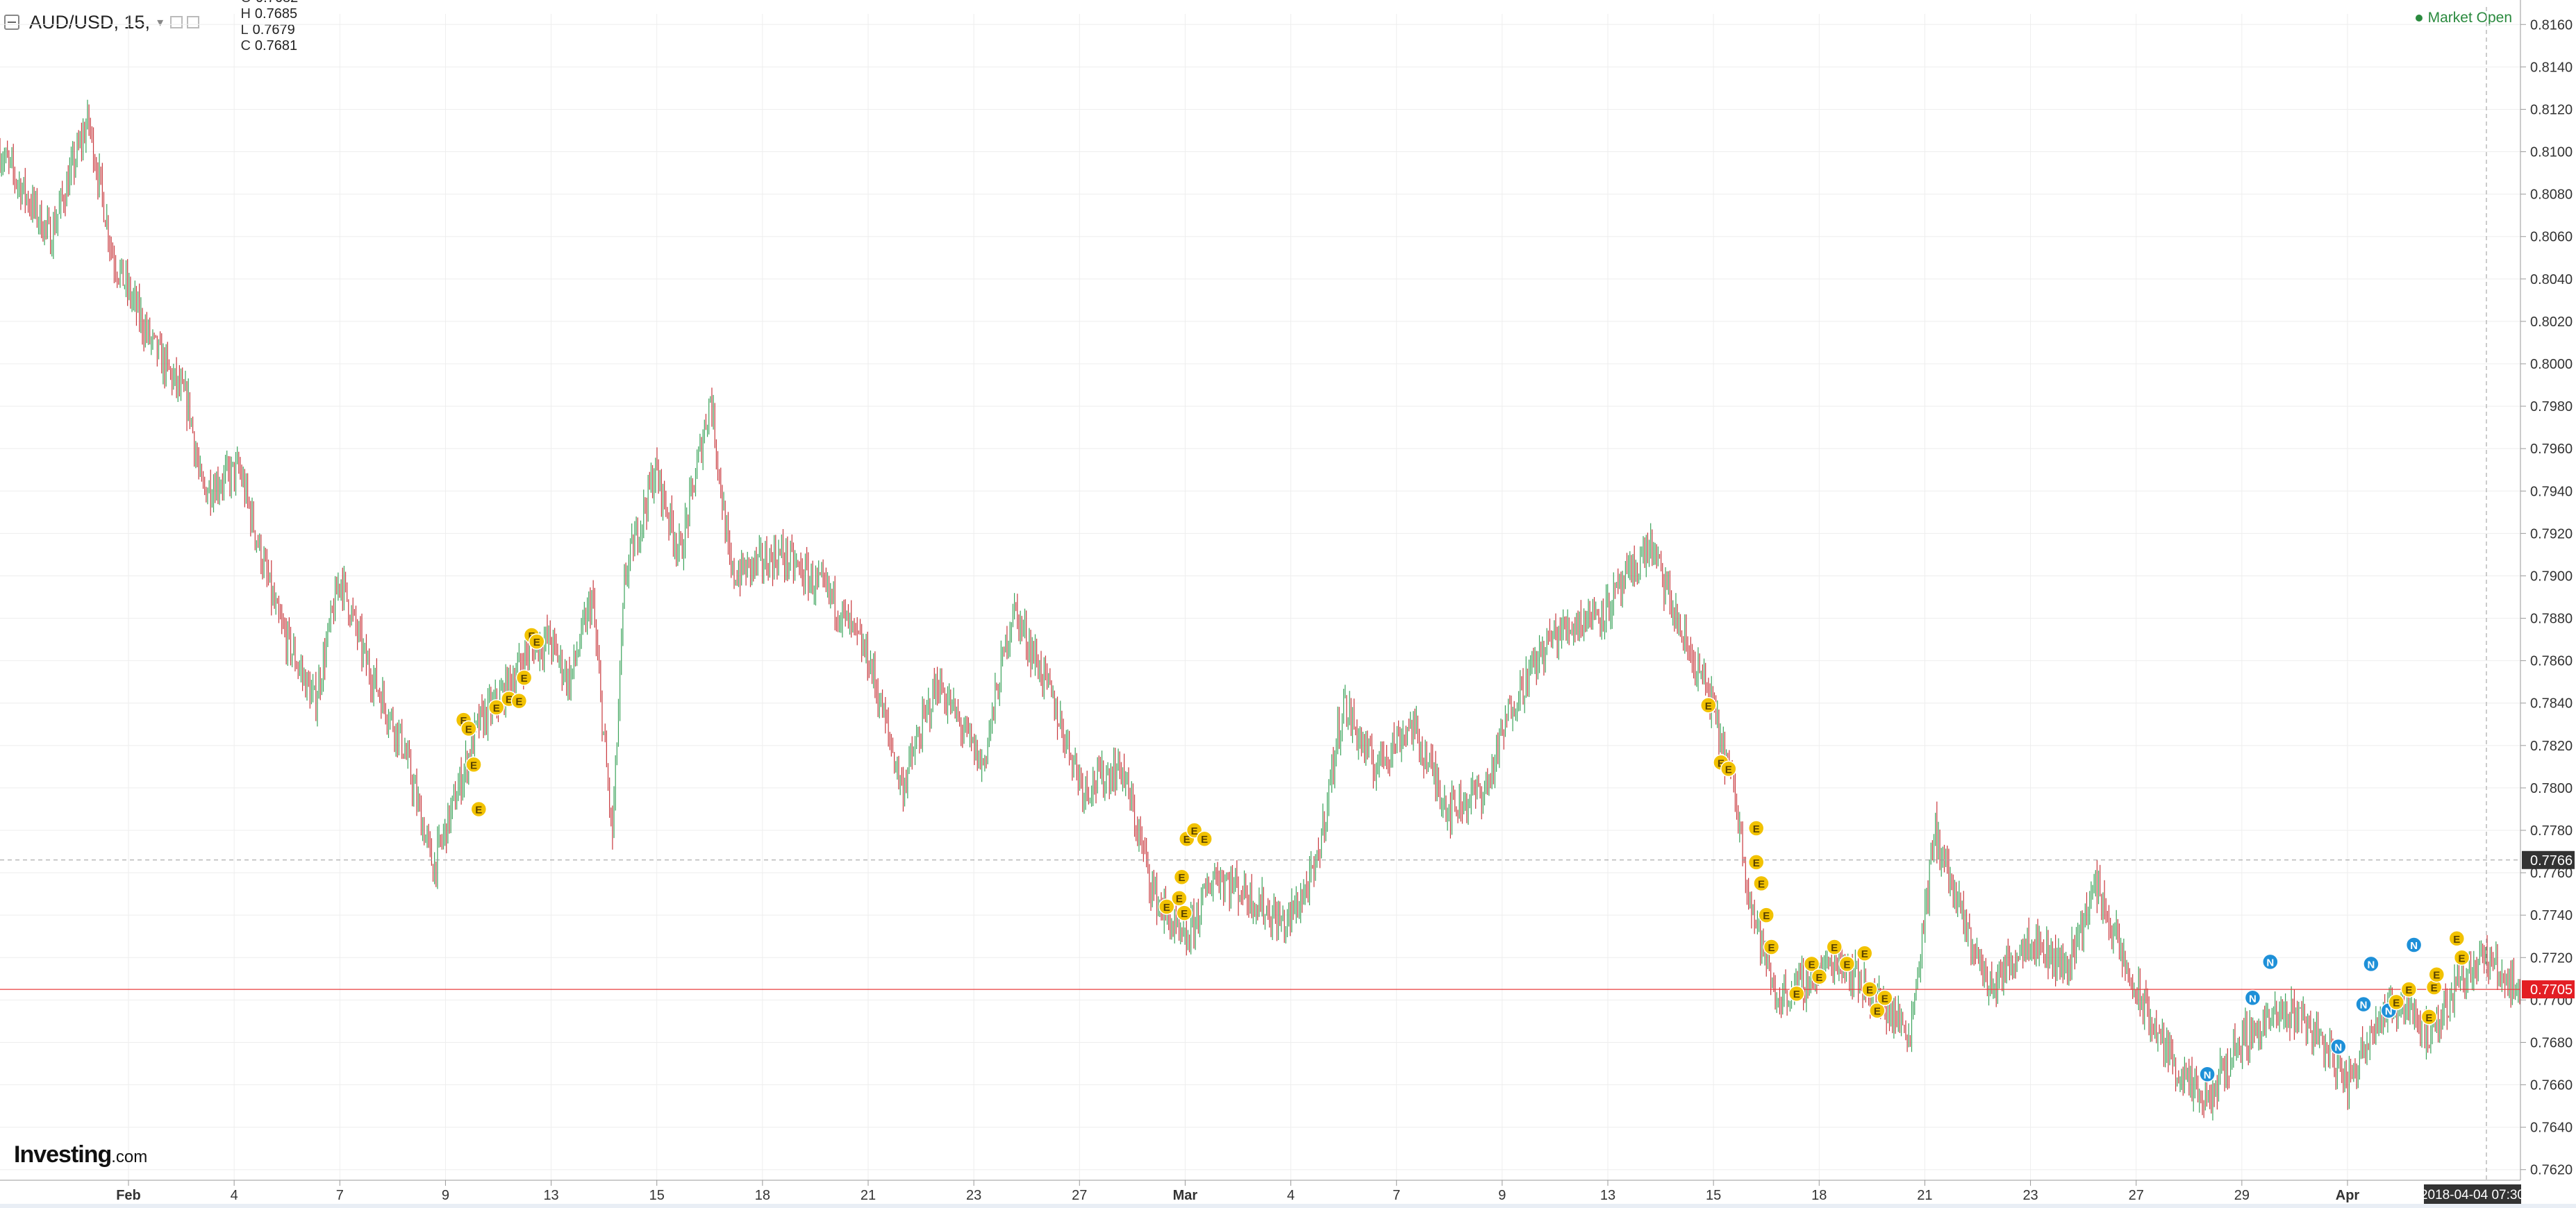 The height and width of the screenshot is (1208, 2576). What do you see at coordinates (868, 1195) in the screenshot?
I see `x-tick-label: 21` at bounding box center [868, 1195].